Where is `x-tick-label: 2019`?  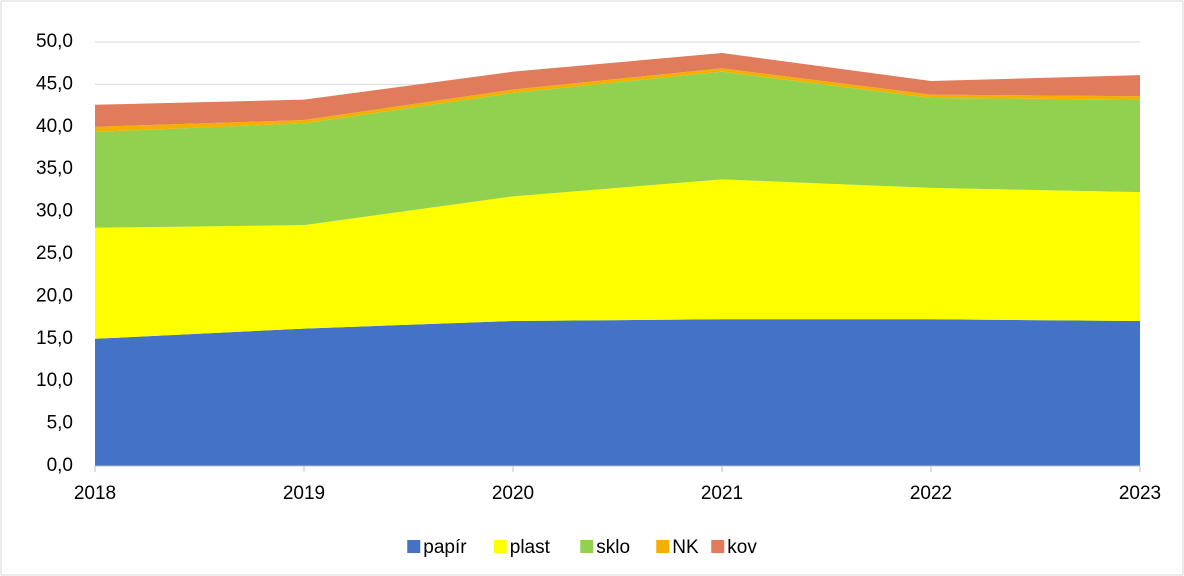 x-tick-label: 2019 is located at coordinates (304, 493).